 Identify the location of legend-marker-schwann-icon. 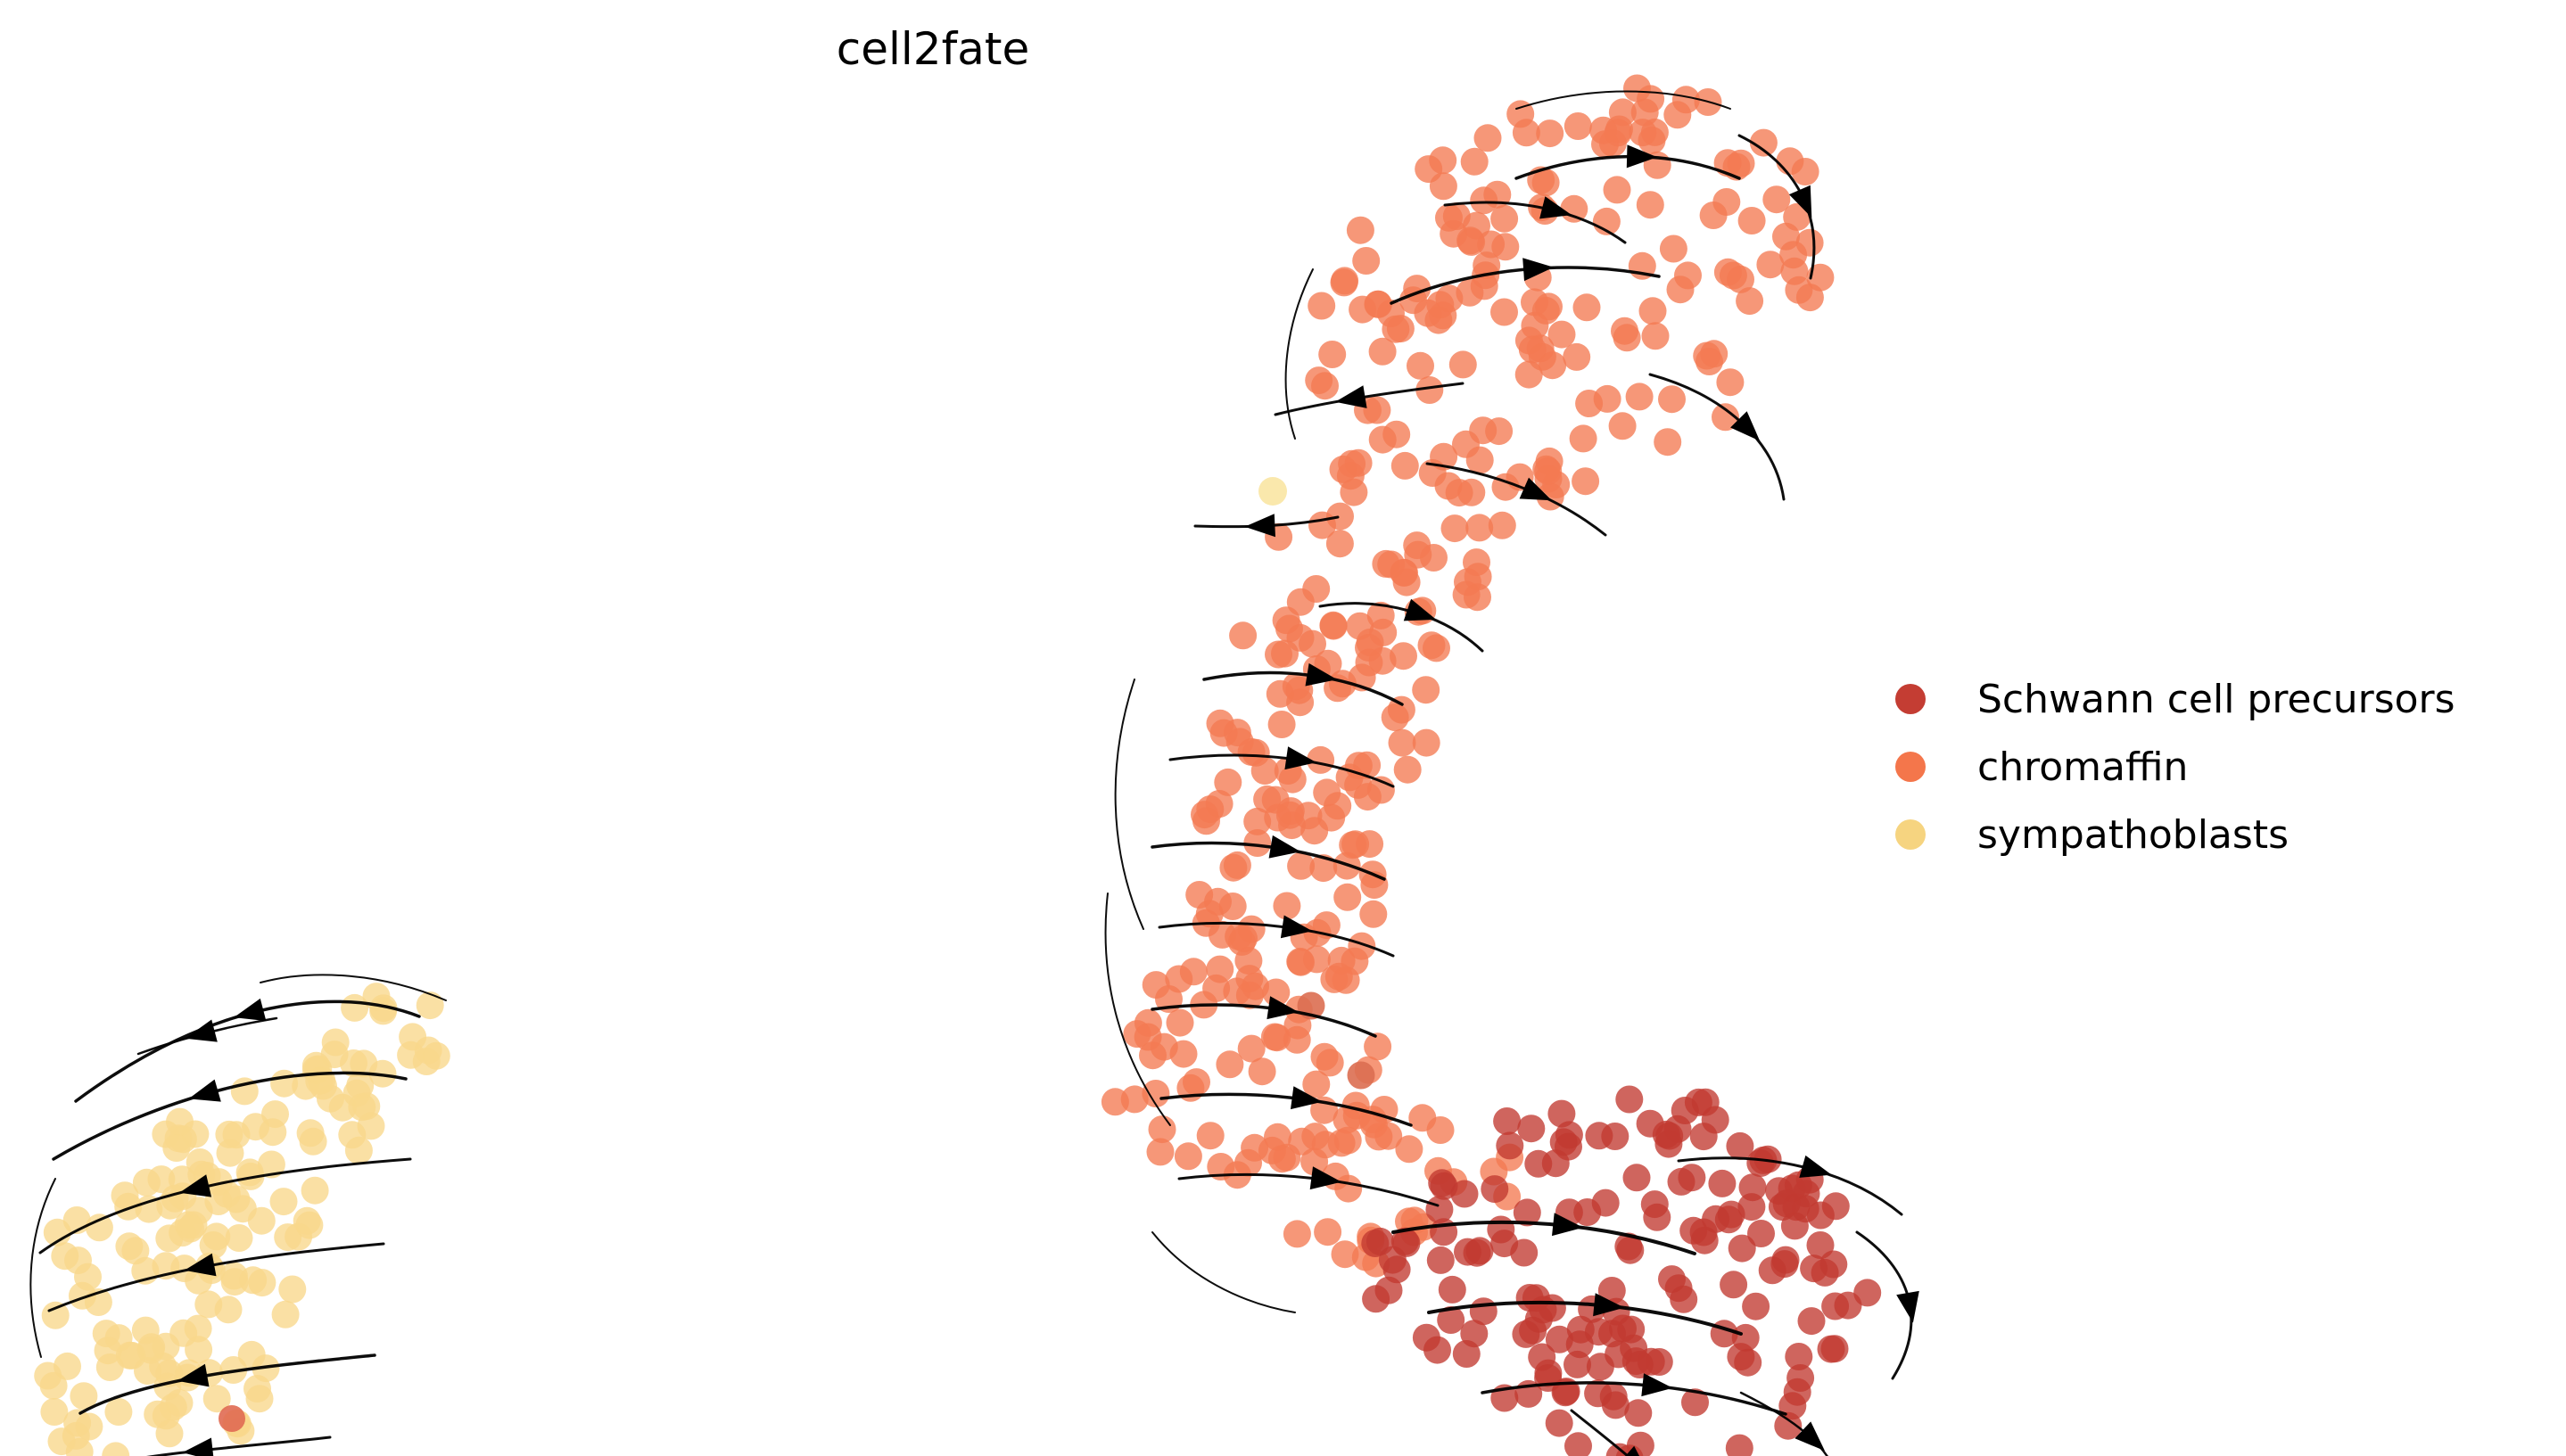
(1911, 699).